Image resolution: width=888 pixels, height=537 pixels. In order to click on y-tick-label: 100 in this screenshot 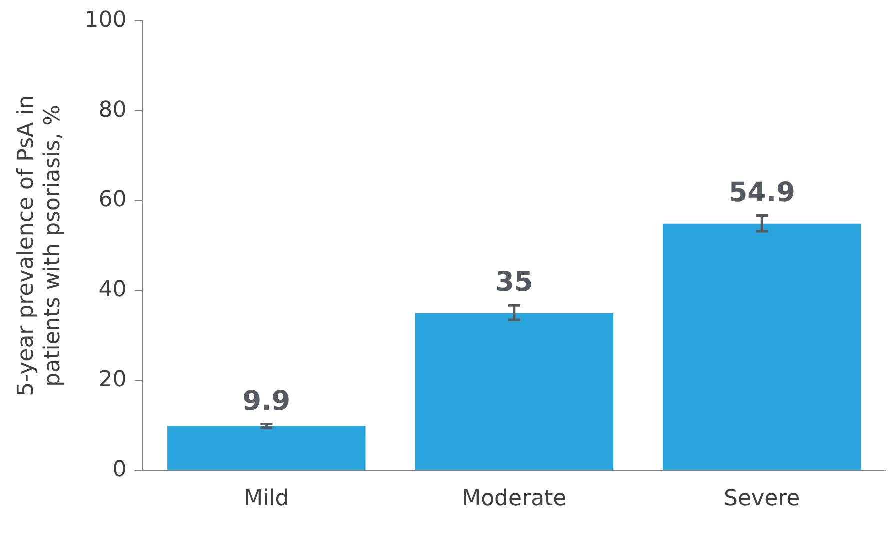, I will do `click(105, 20)`.